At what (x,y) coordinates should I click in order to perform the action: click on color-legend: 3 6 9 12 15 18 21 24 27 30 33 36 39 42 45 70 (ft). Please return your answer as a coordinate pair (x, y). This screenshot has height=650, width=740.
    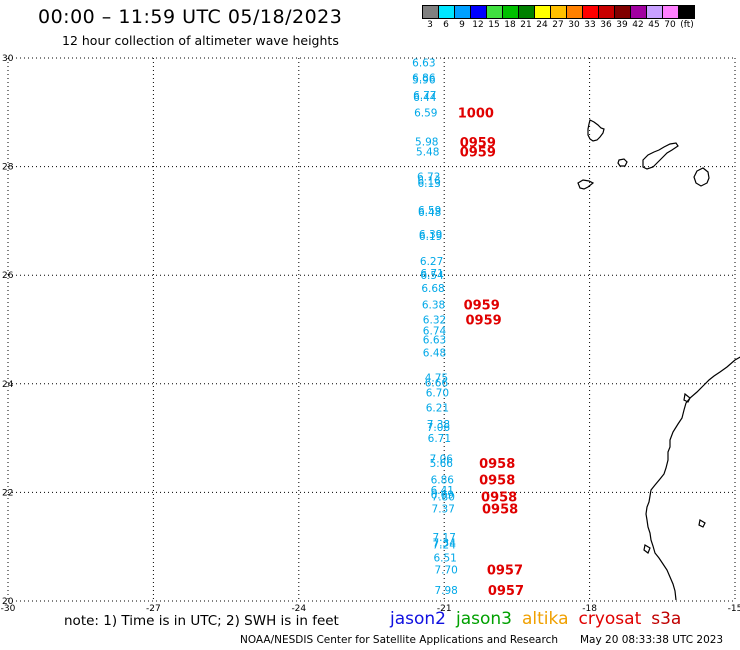
    Looking at the image, I should click on (558, 19).